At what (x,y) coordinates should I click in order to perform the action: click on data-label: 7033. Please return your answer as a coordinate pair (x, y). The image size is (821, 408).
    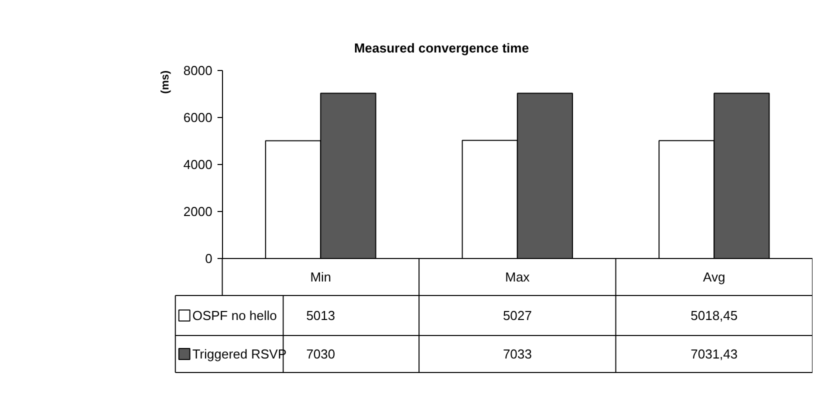
    Looking at the image, I should click on (517, 354).